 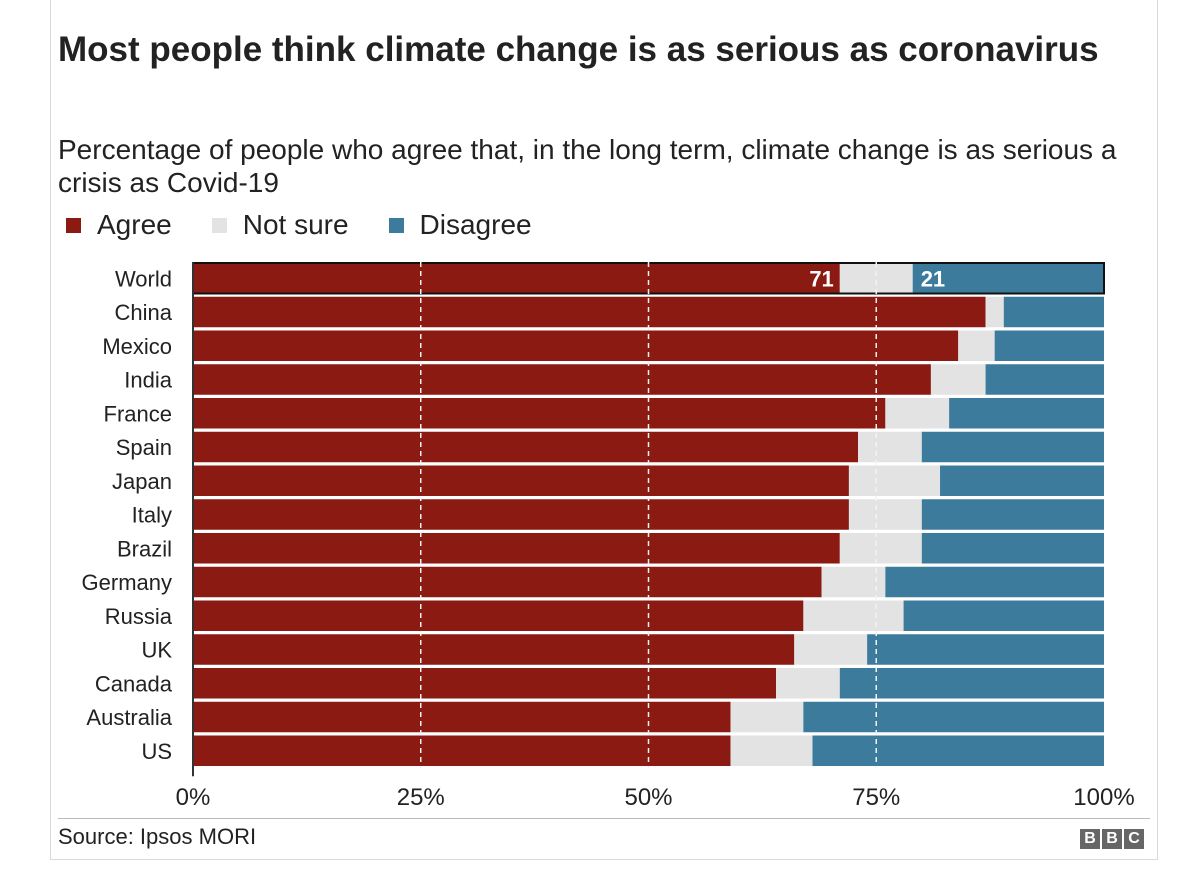 I want to click on category-label: Canada, so click(x=134, y=683).